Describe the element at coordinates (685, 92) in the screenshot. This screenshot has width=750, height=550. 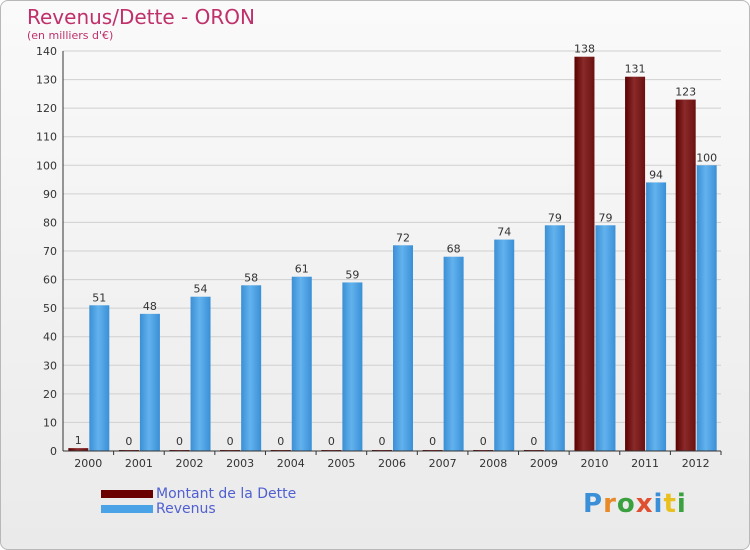
I see `value-label-dette: 123` at that location.